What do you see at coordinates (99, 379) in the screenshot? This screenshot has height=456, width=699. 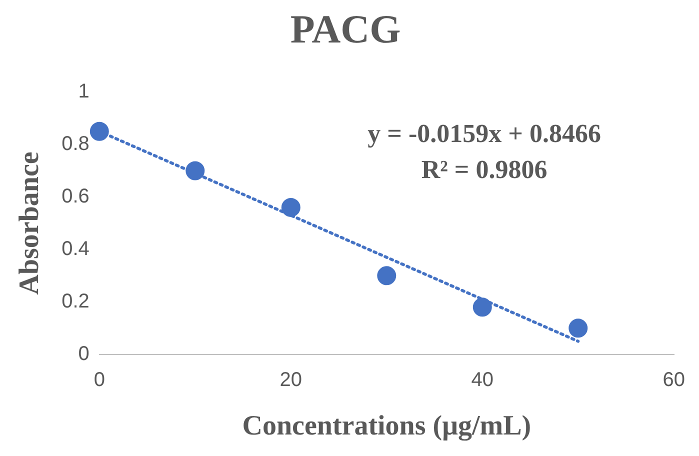 I see `x-tick-label: 0` at bounding box center [99, 379].